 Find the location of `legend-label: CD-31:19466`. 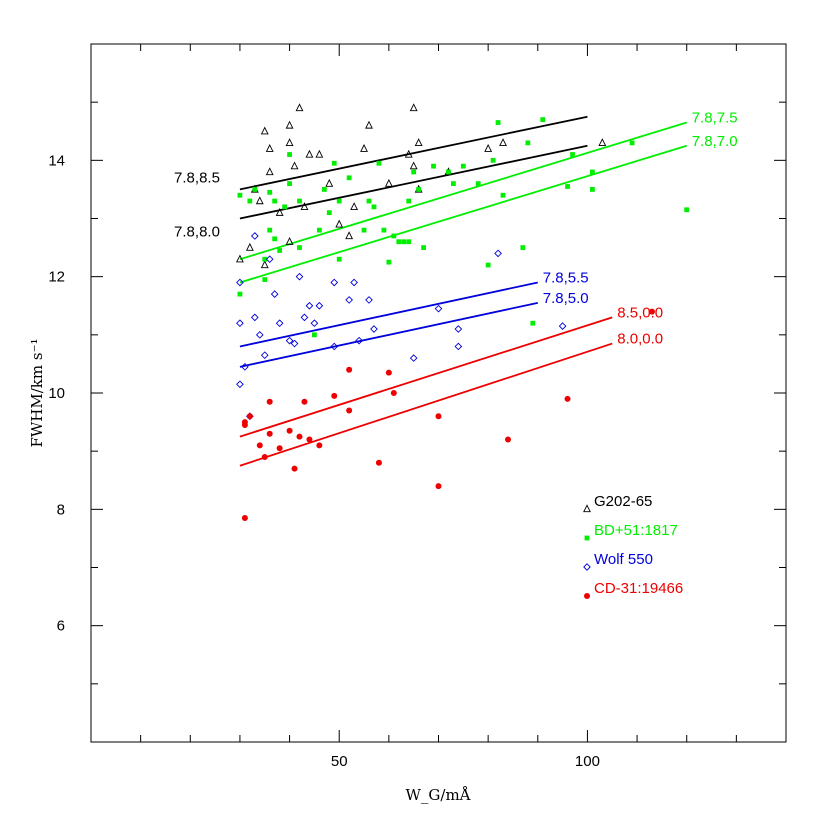

legend-label: CD-31:19466 is located at coordinates (638, 588).